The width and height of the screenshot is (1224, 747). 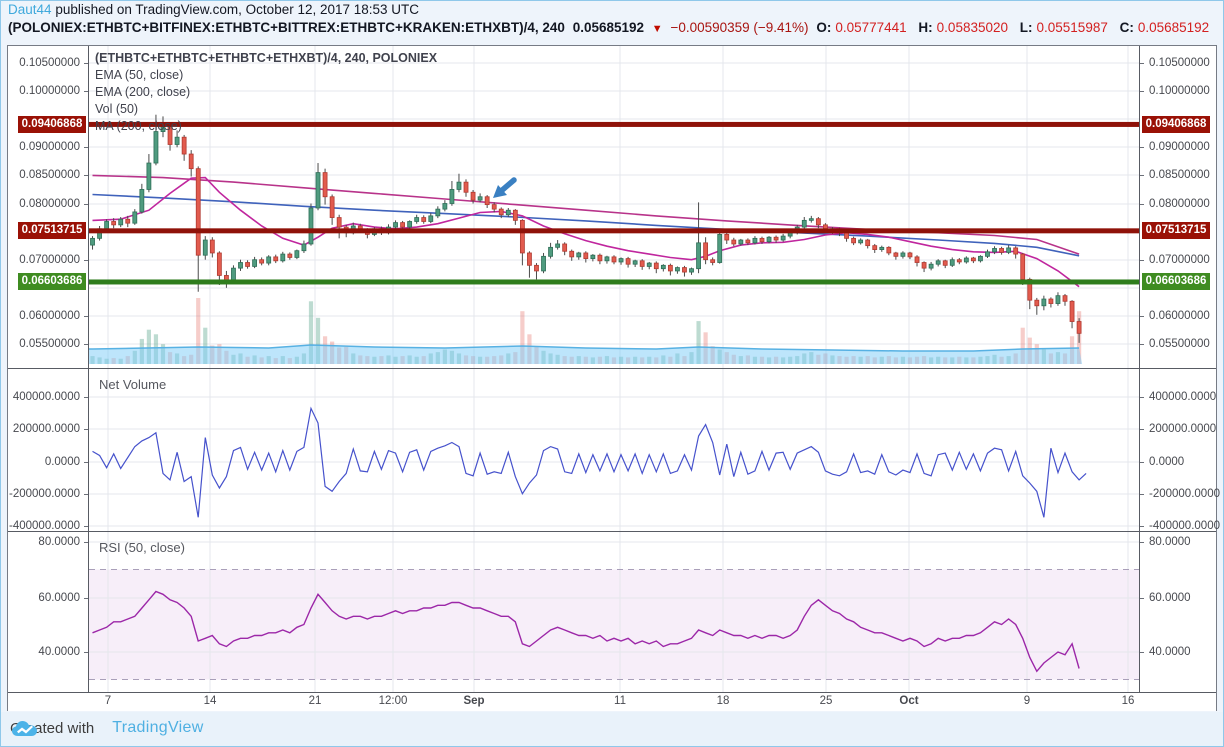 What do you see at coordinates (826, 701) in the screenshot?
I see `time-axis-label: 25` at bounding box center [826, 701].